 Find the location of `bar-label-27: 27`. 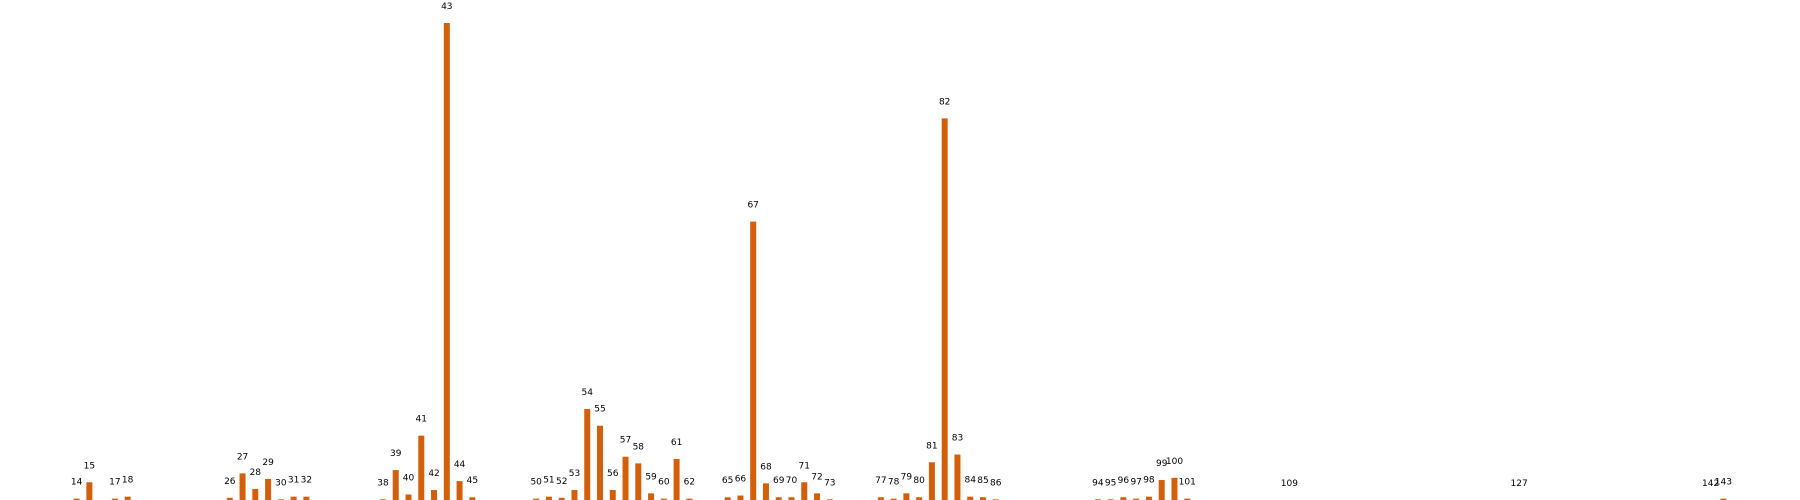

bar-label-27: 27 is located at coordinates (242, 457).